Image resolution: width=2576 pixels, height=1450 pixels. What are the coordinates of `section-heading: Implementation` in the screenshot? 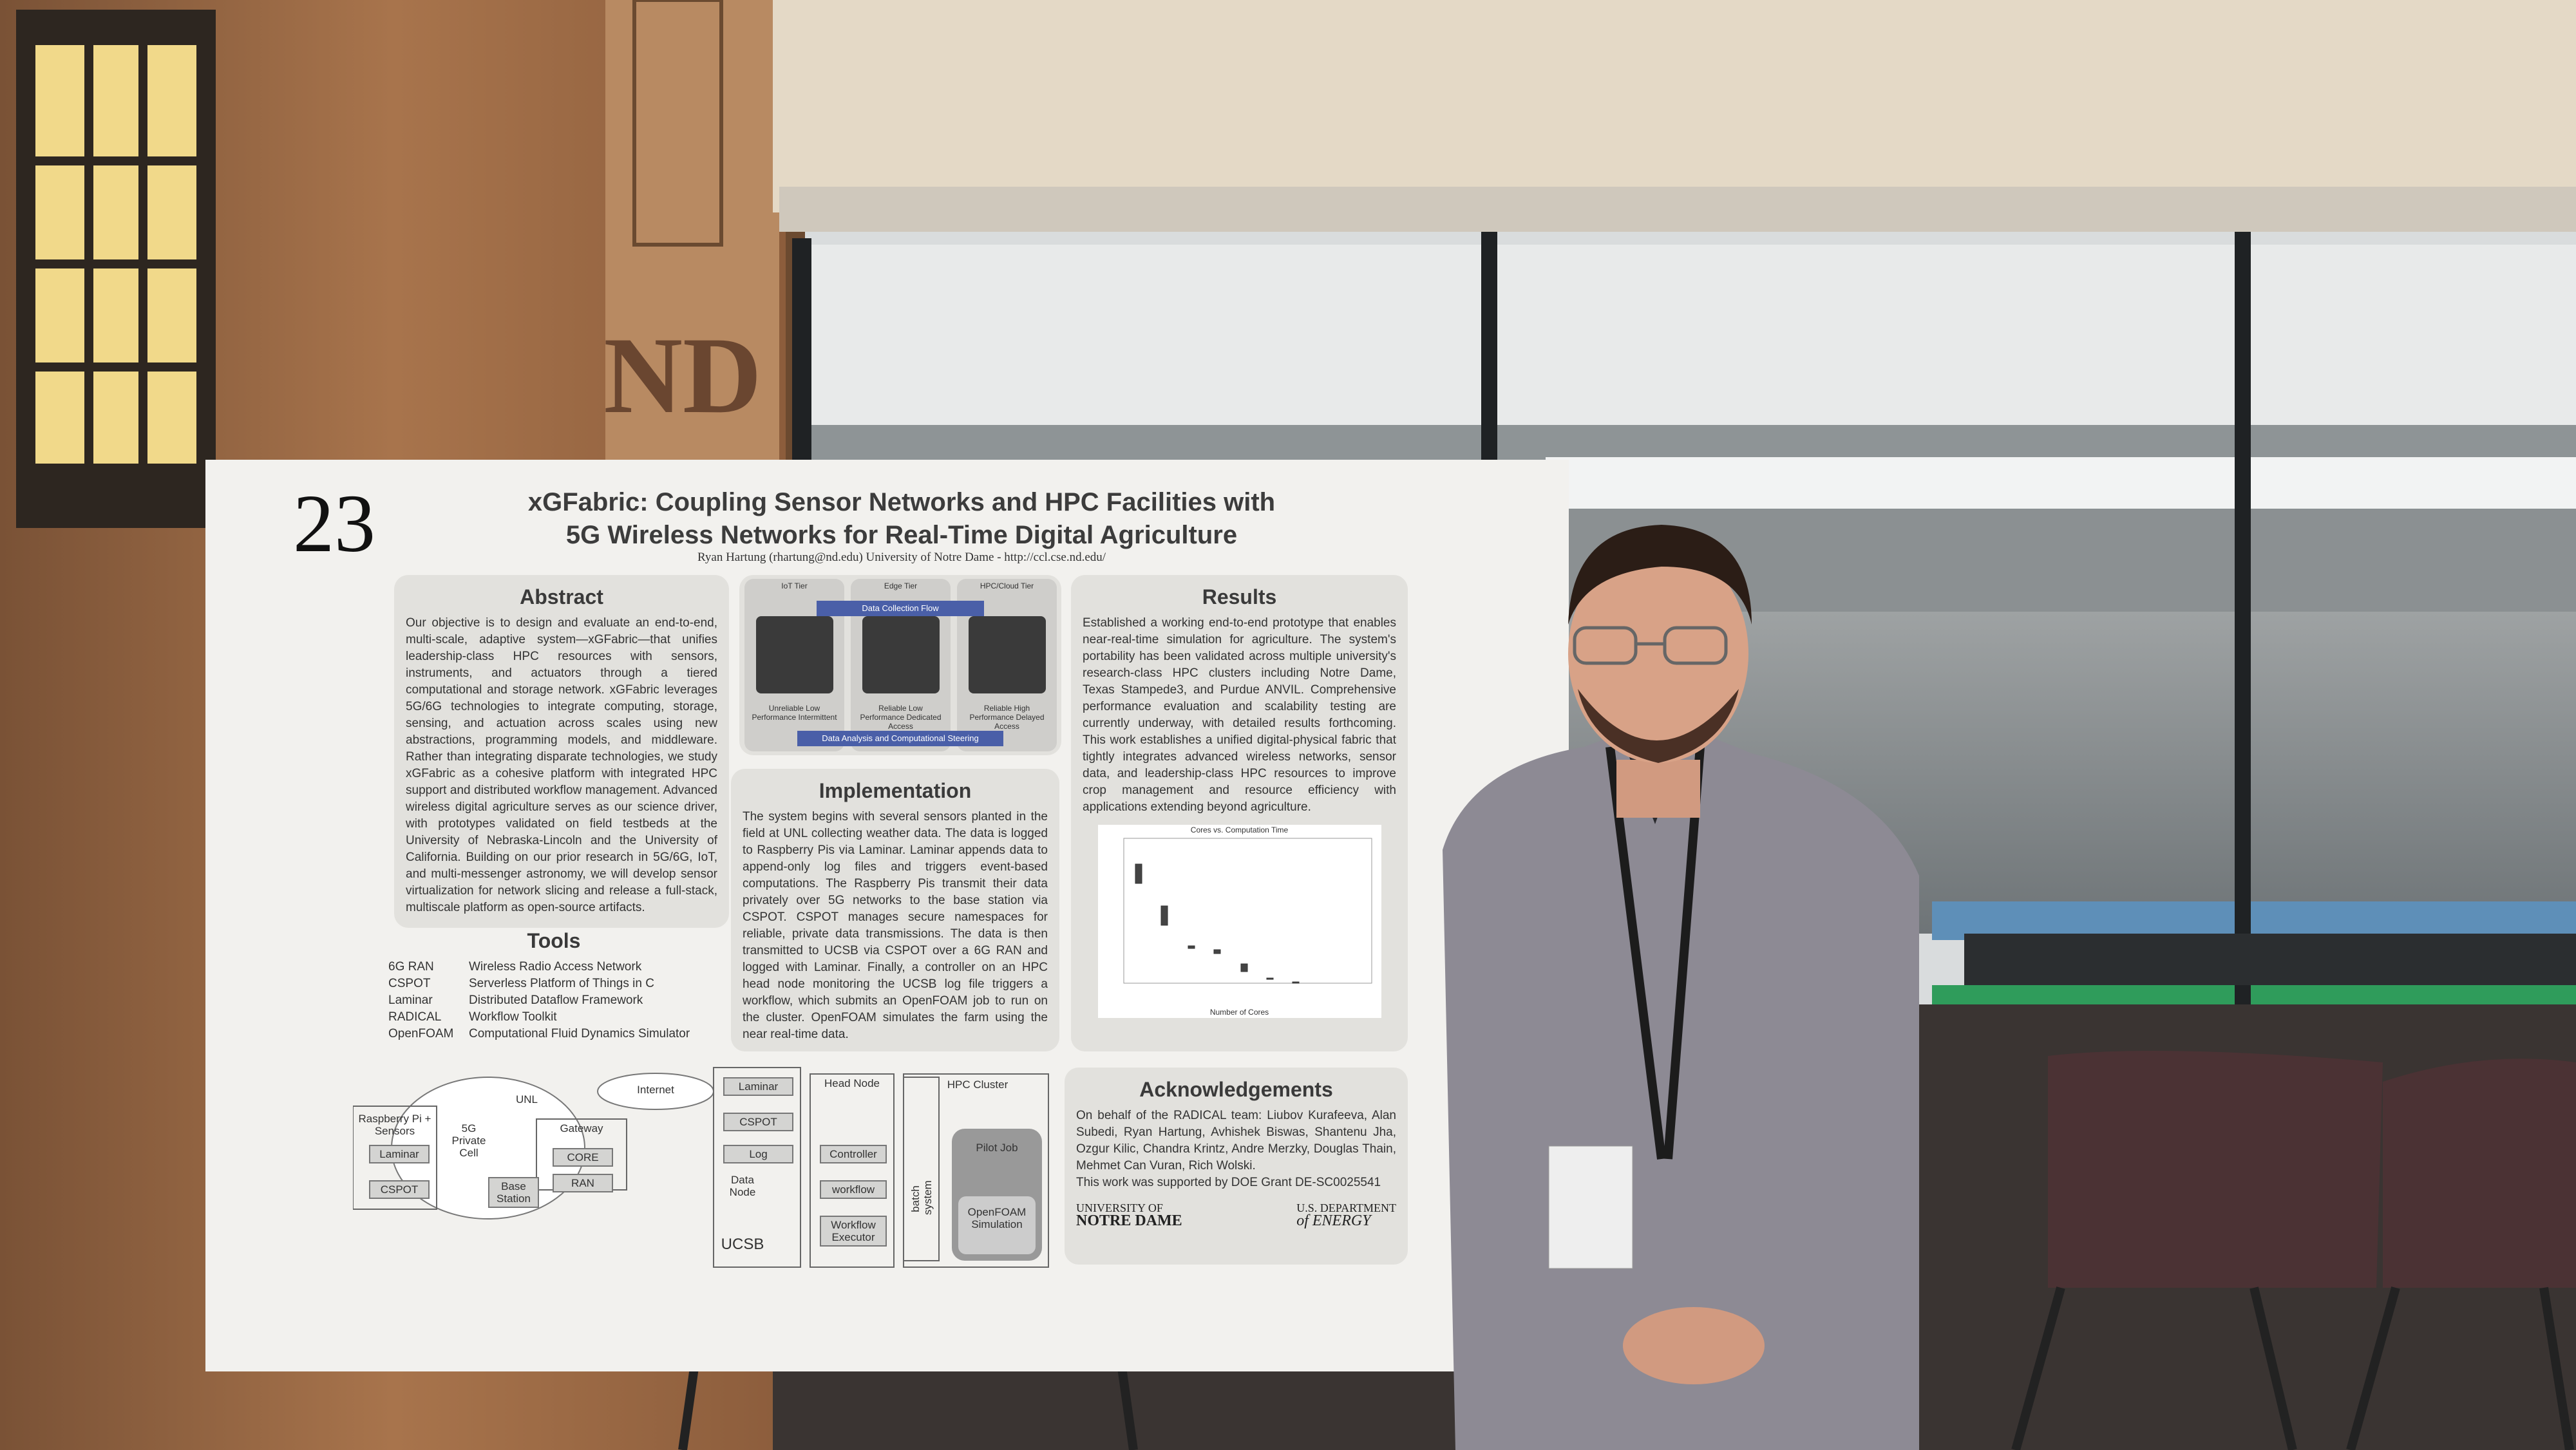 It's located at (895, 791).